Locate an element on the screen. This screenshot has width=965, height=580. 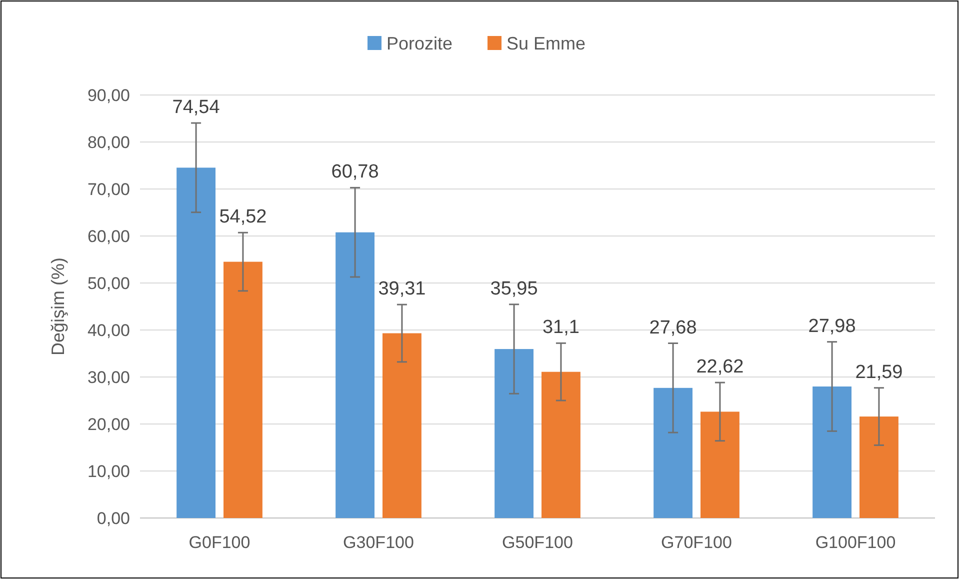
x-tick-label: G30F100 is located at coordinates (378, 542).